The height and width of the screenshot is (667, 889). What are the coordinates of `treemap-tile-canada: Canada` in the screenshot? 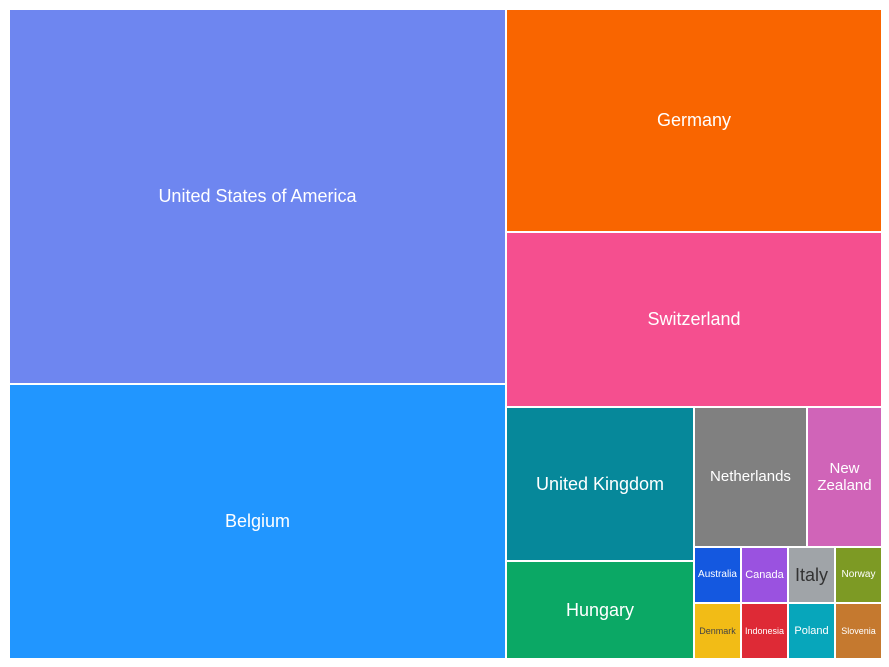 It's located at (764, 575).